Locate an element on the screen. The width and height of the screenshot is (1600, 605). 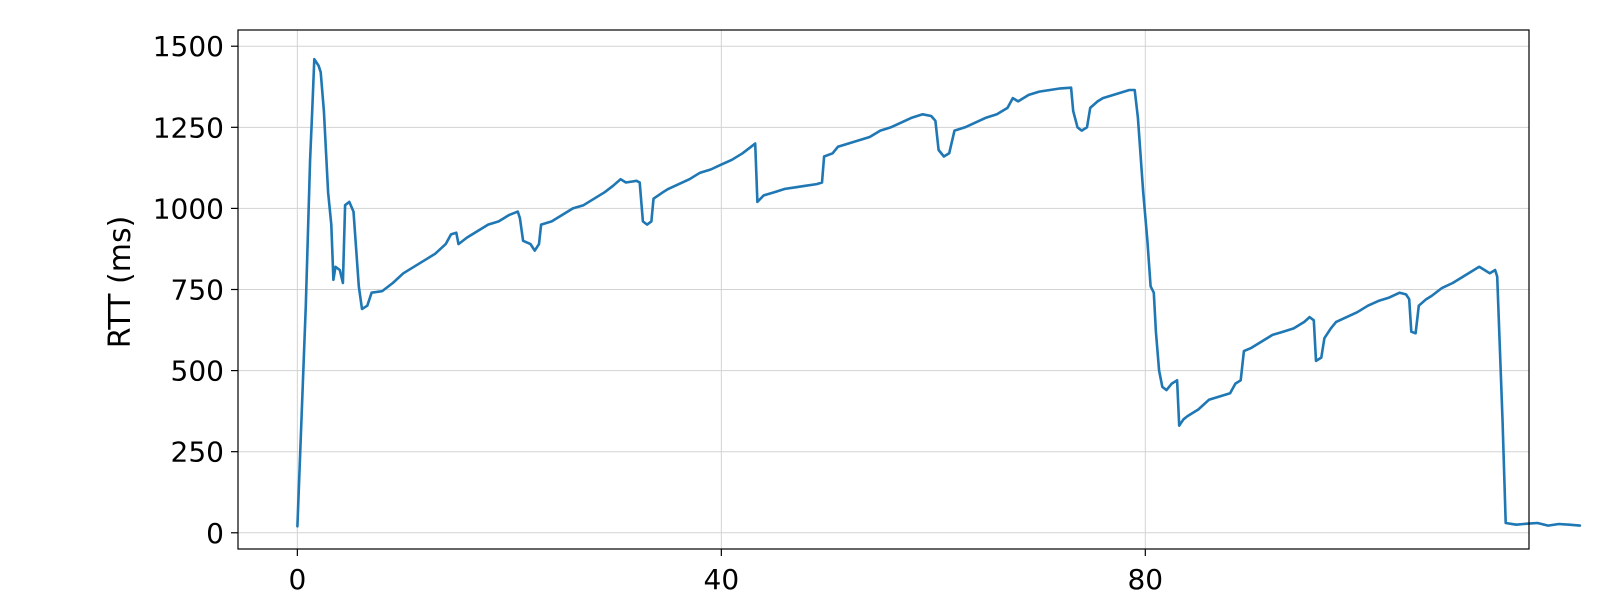
y-tick-label: 250 is located at coordinates (197, 452).